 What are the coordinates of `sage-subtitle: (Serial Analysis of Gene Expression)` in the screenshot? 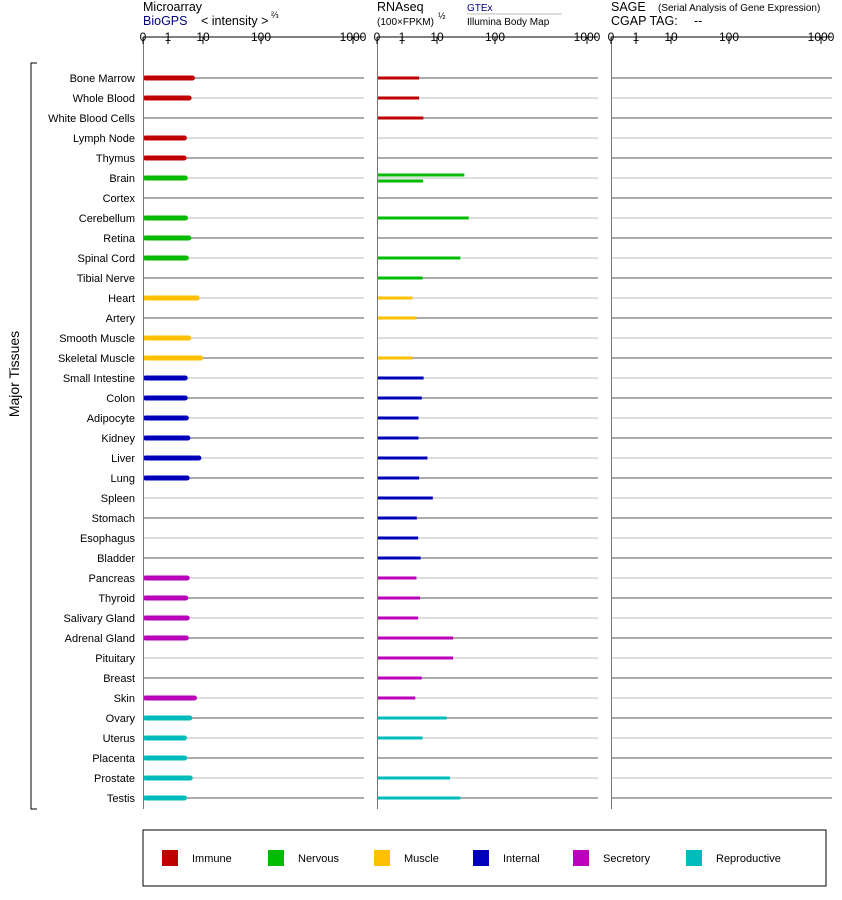 It's located at (739, 8).